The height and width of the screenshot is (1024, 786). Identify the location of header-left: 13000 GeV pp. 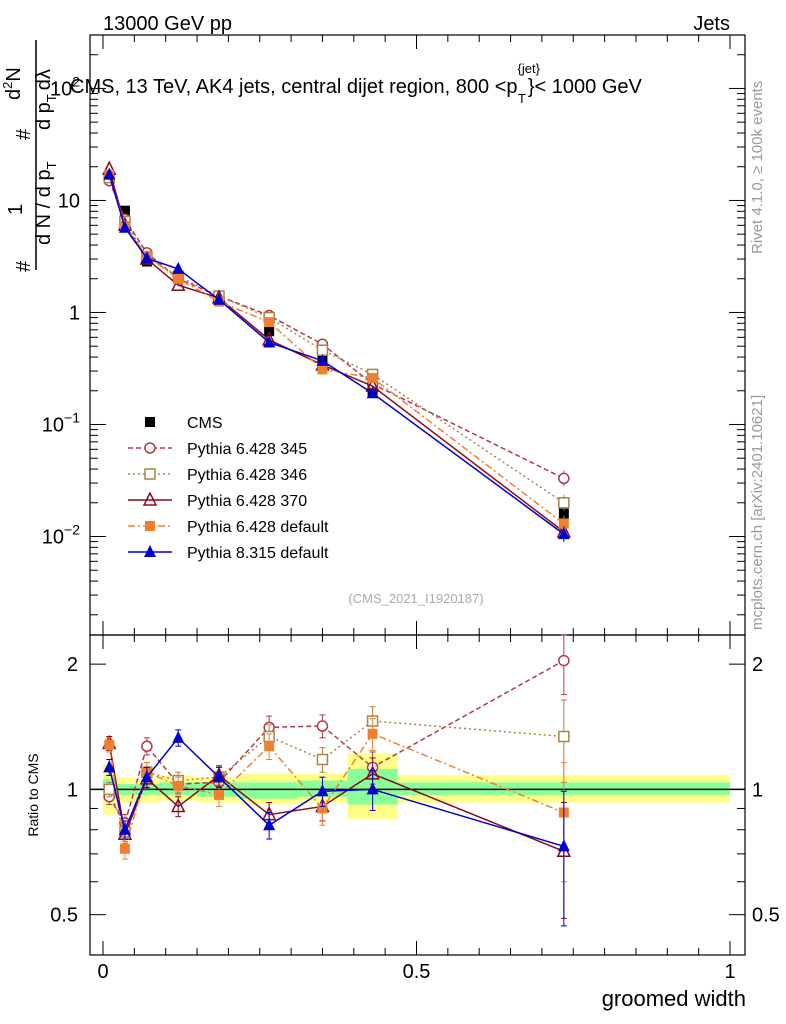
(167, 24).